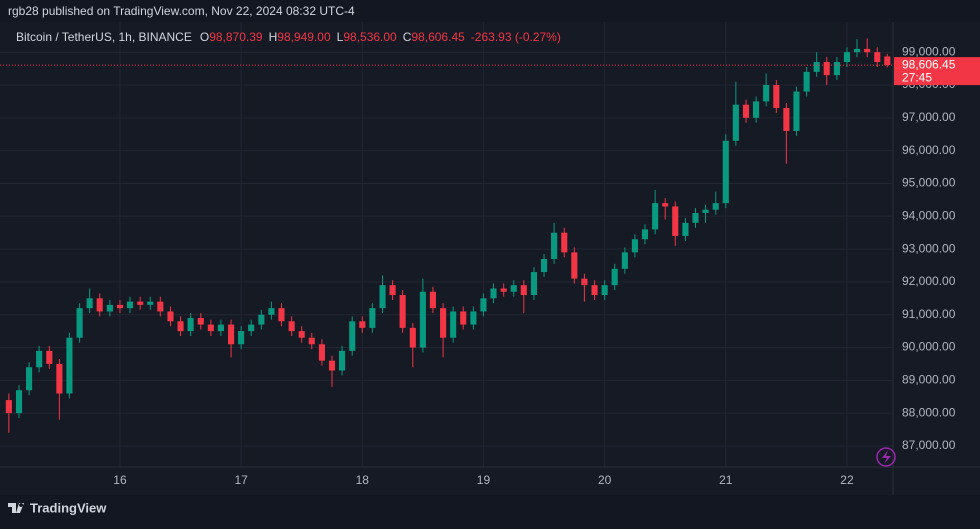 The image size is (980, 529). Describe the element at coordinates (929, 64) in the screenshot. I see `last-price-label: 98,606.45` at that location.